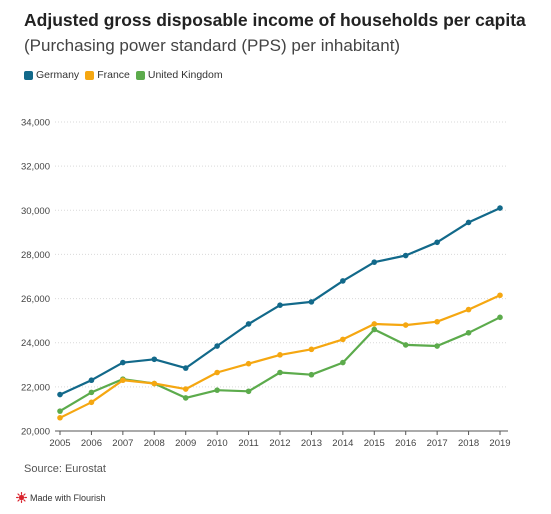 The height and width of the screenshot is (514, 551). Describe the element at coordinates (154, 443) in the screenshot. I see `x-tick-label: 2008` at that location.